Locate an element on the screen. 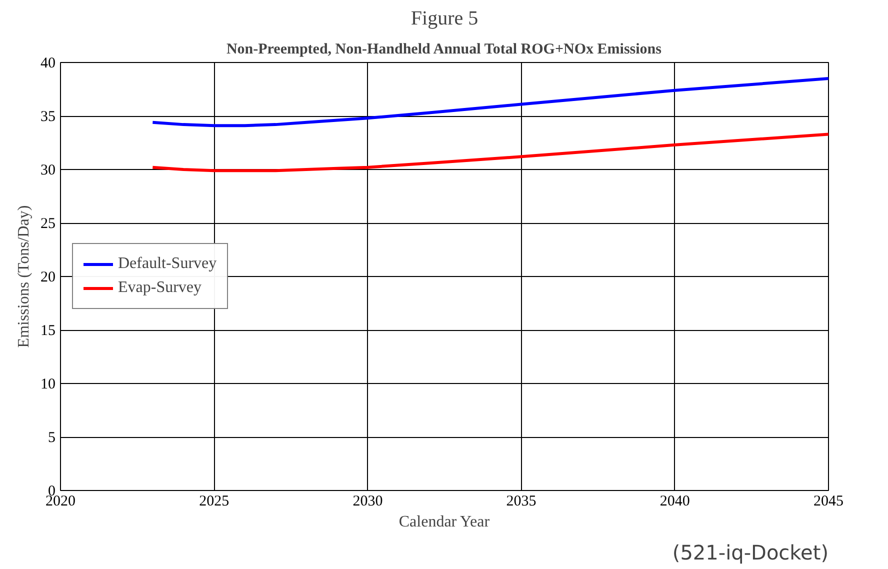 The image size is (888, 569). y-tick-label: 30 is located at coordinates (48, 170).